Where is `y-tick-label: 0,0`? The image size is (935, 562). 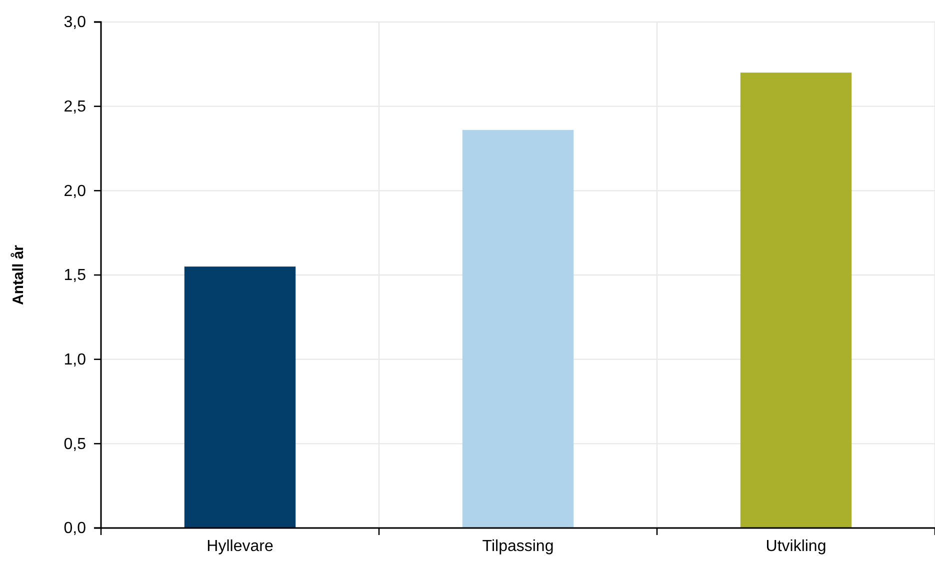 y-tick-label: 0,0 is located at coordinates (75, 529).